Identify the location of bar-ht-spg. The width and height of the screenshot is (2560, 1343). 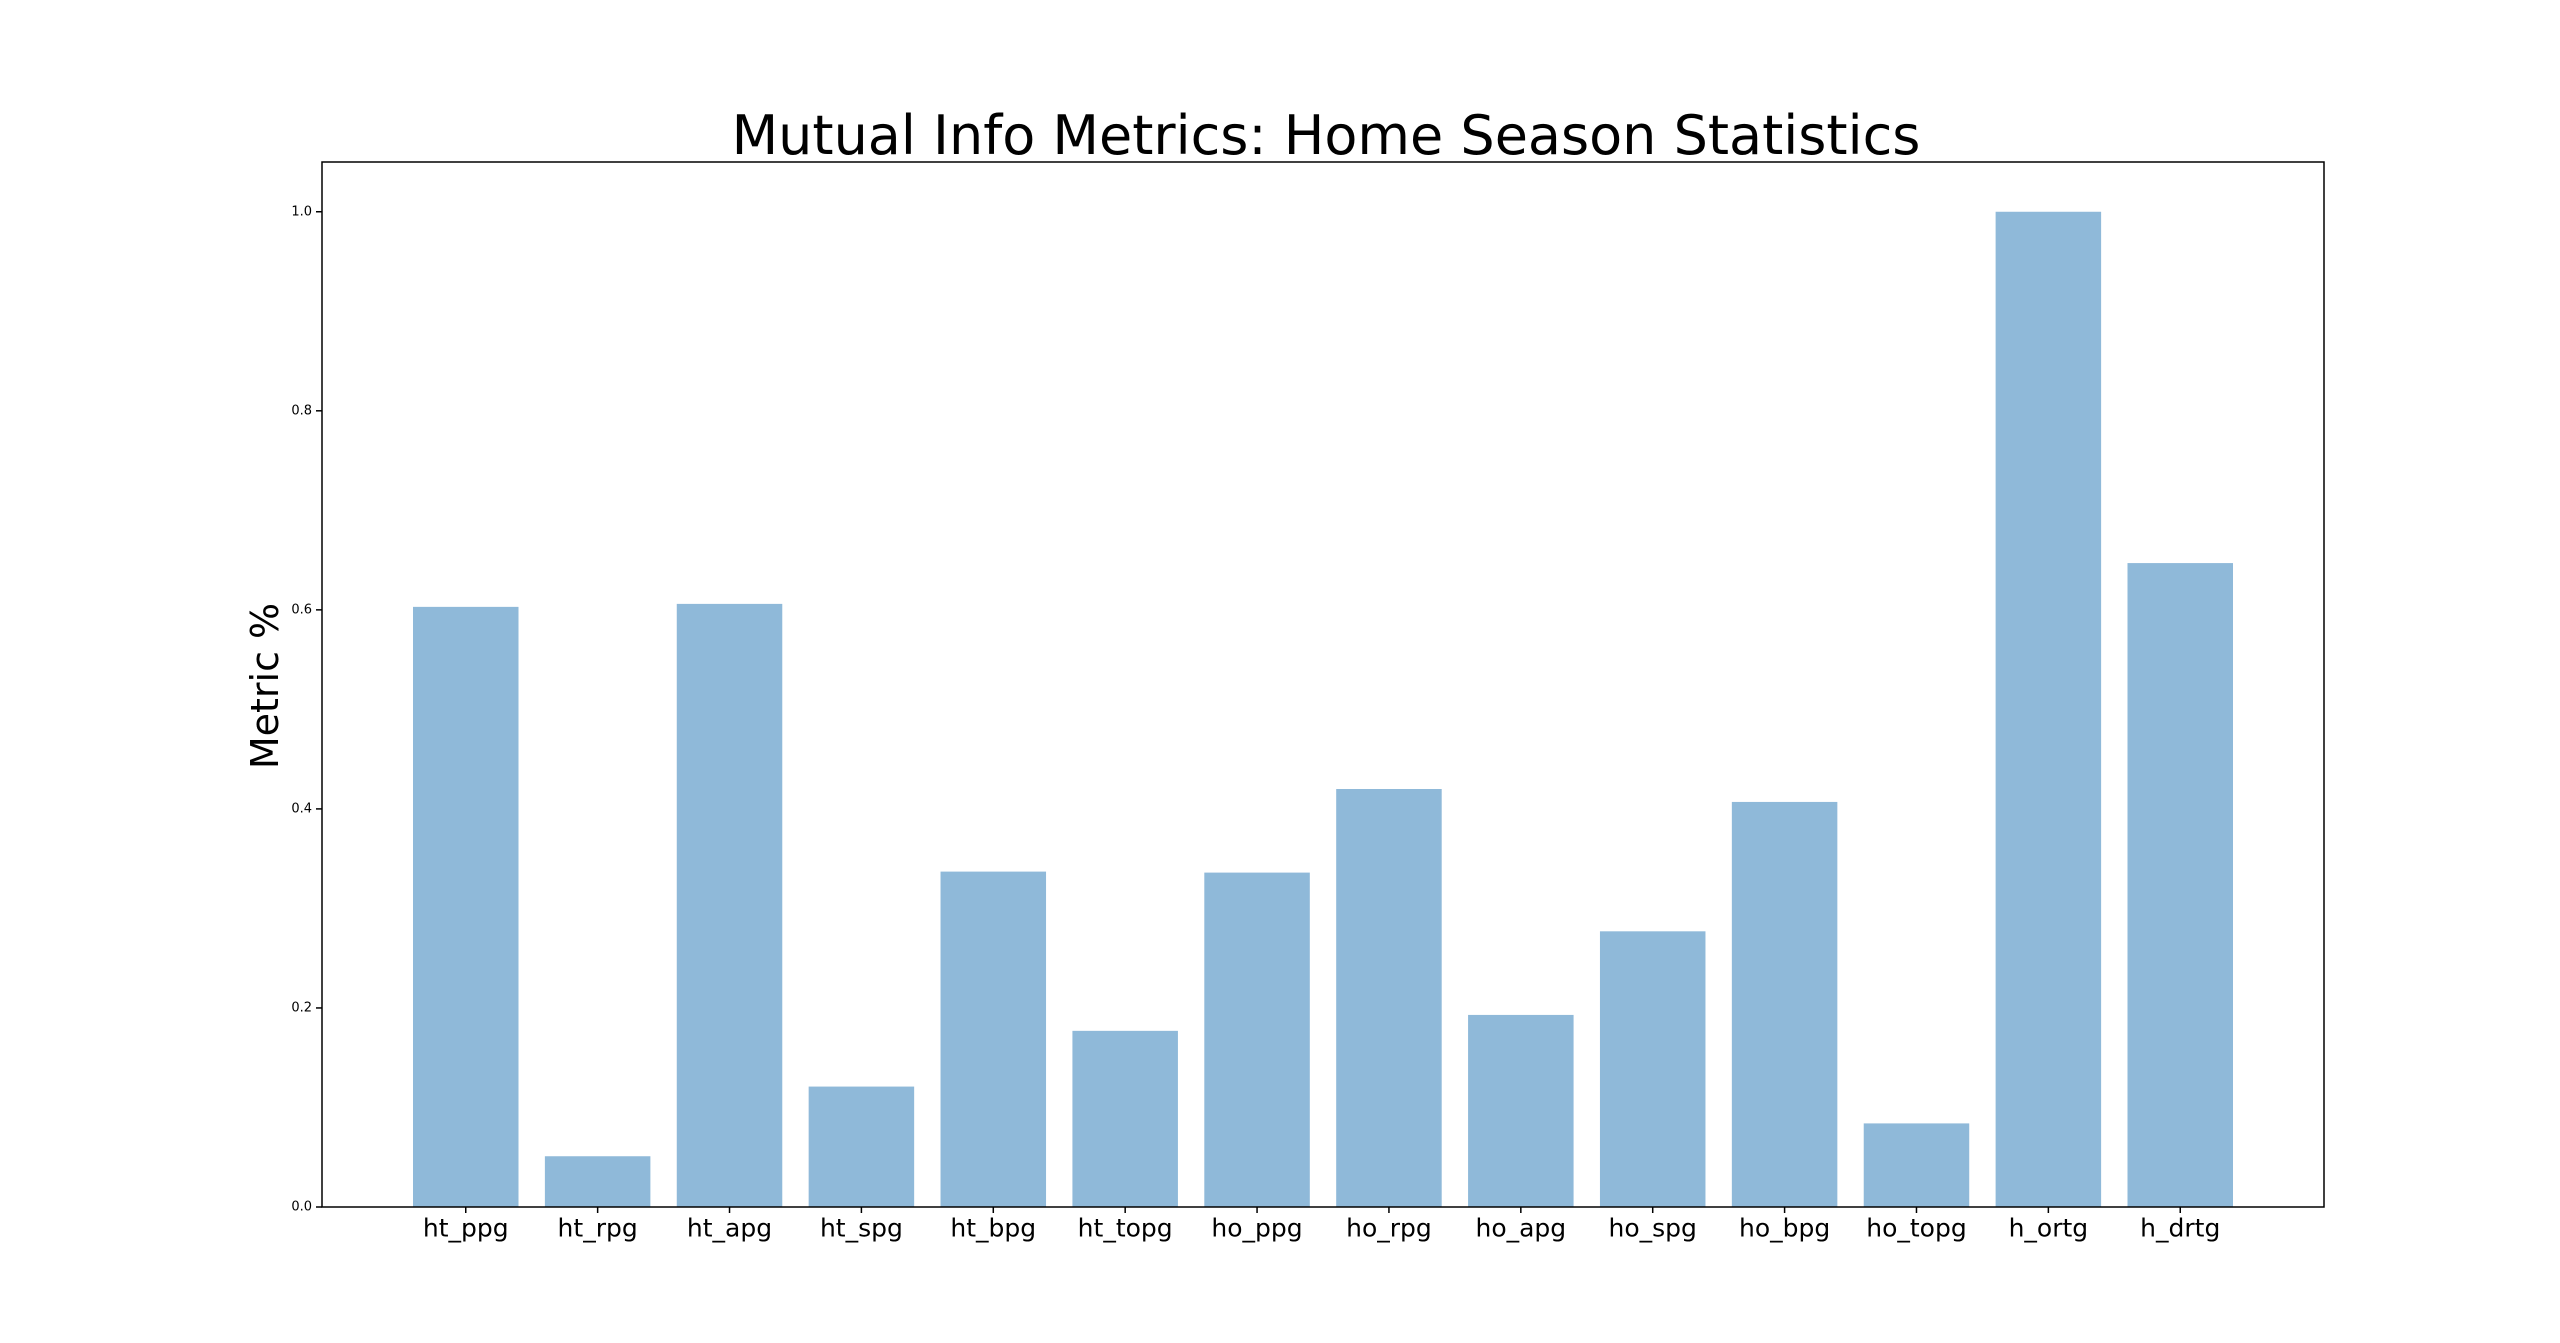
(861, 1146).